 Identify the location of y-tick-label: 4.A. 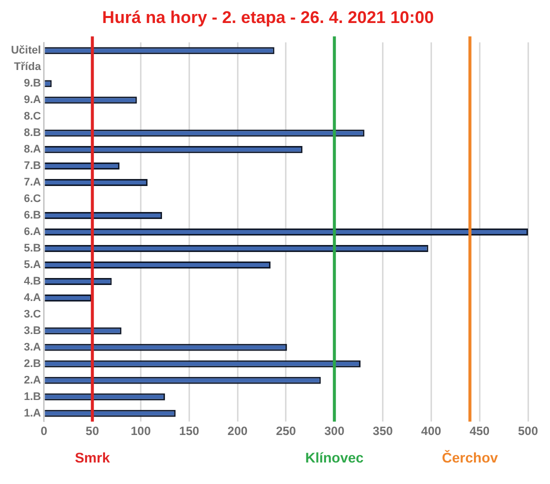
(33, 298).